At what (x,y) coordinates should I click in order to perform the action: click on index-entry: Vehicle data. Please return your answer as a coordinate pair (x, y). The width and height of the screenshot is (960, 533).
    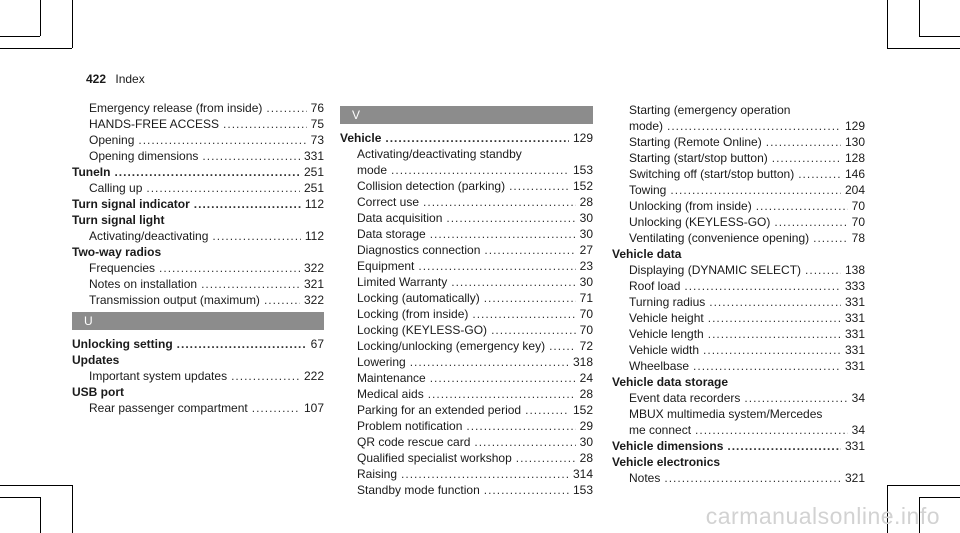
    Looking at the image, I should click on (738, 254).